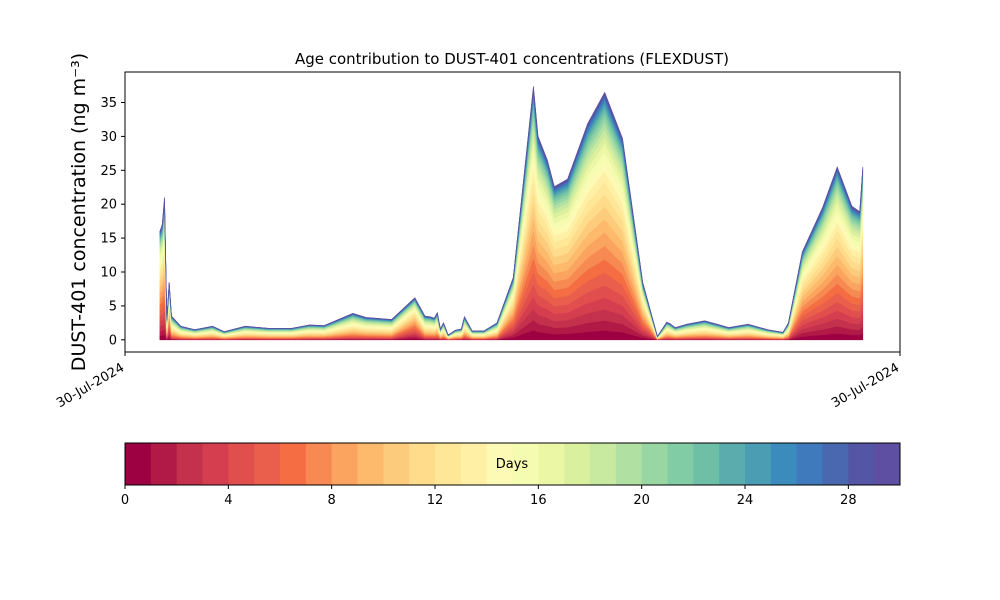  What do you see at coordinates (228, 500) in the screenshot?
I see `colorbar-tick-label: 4` at bounding box center [228, 500].